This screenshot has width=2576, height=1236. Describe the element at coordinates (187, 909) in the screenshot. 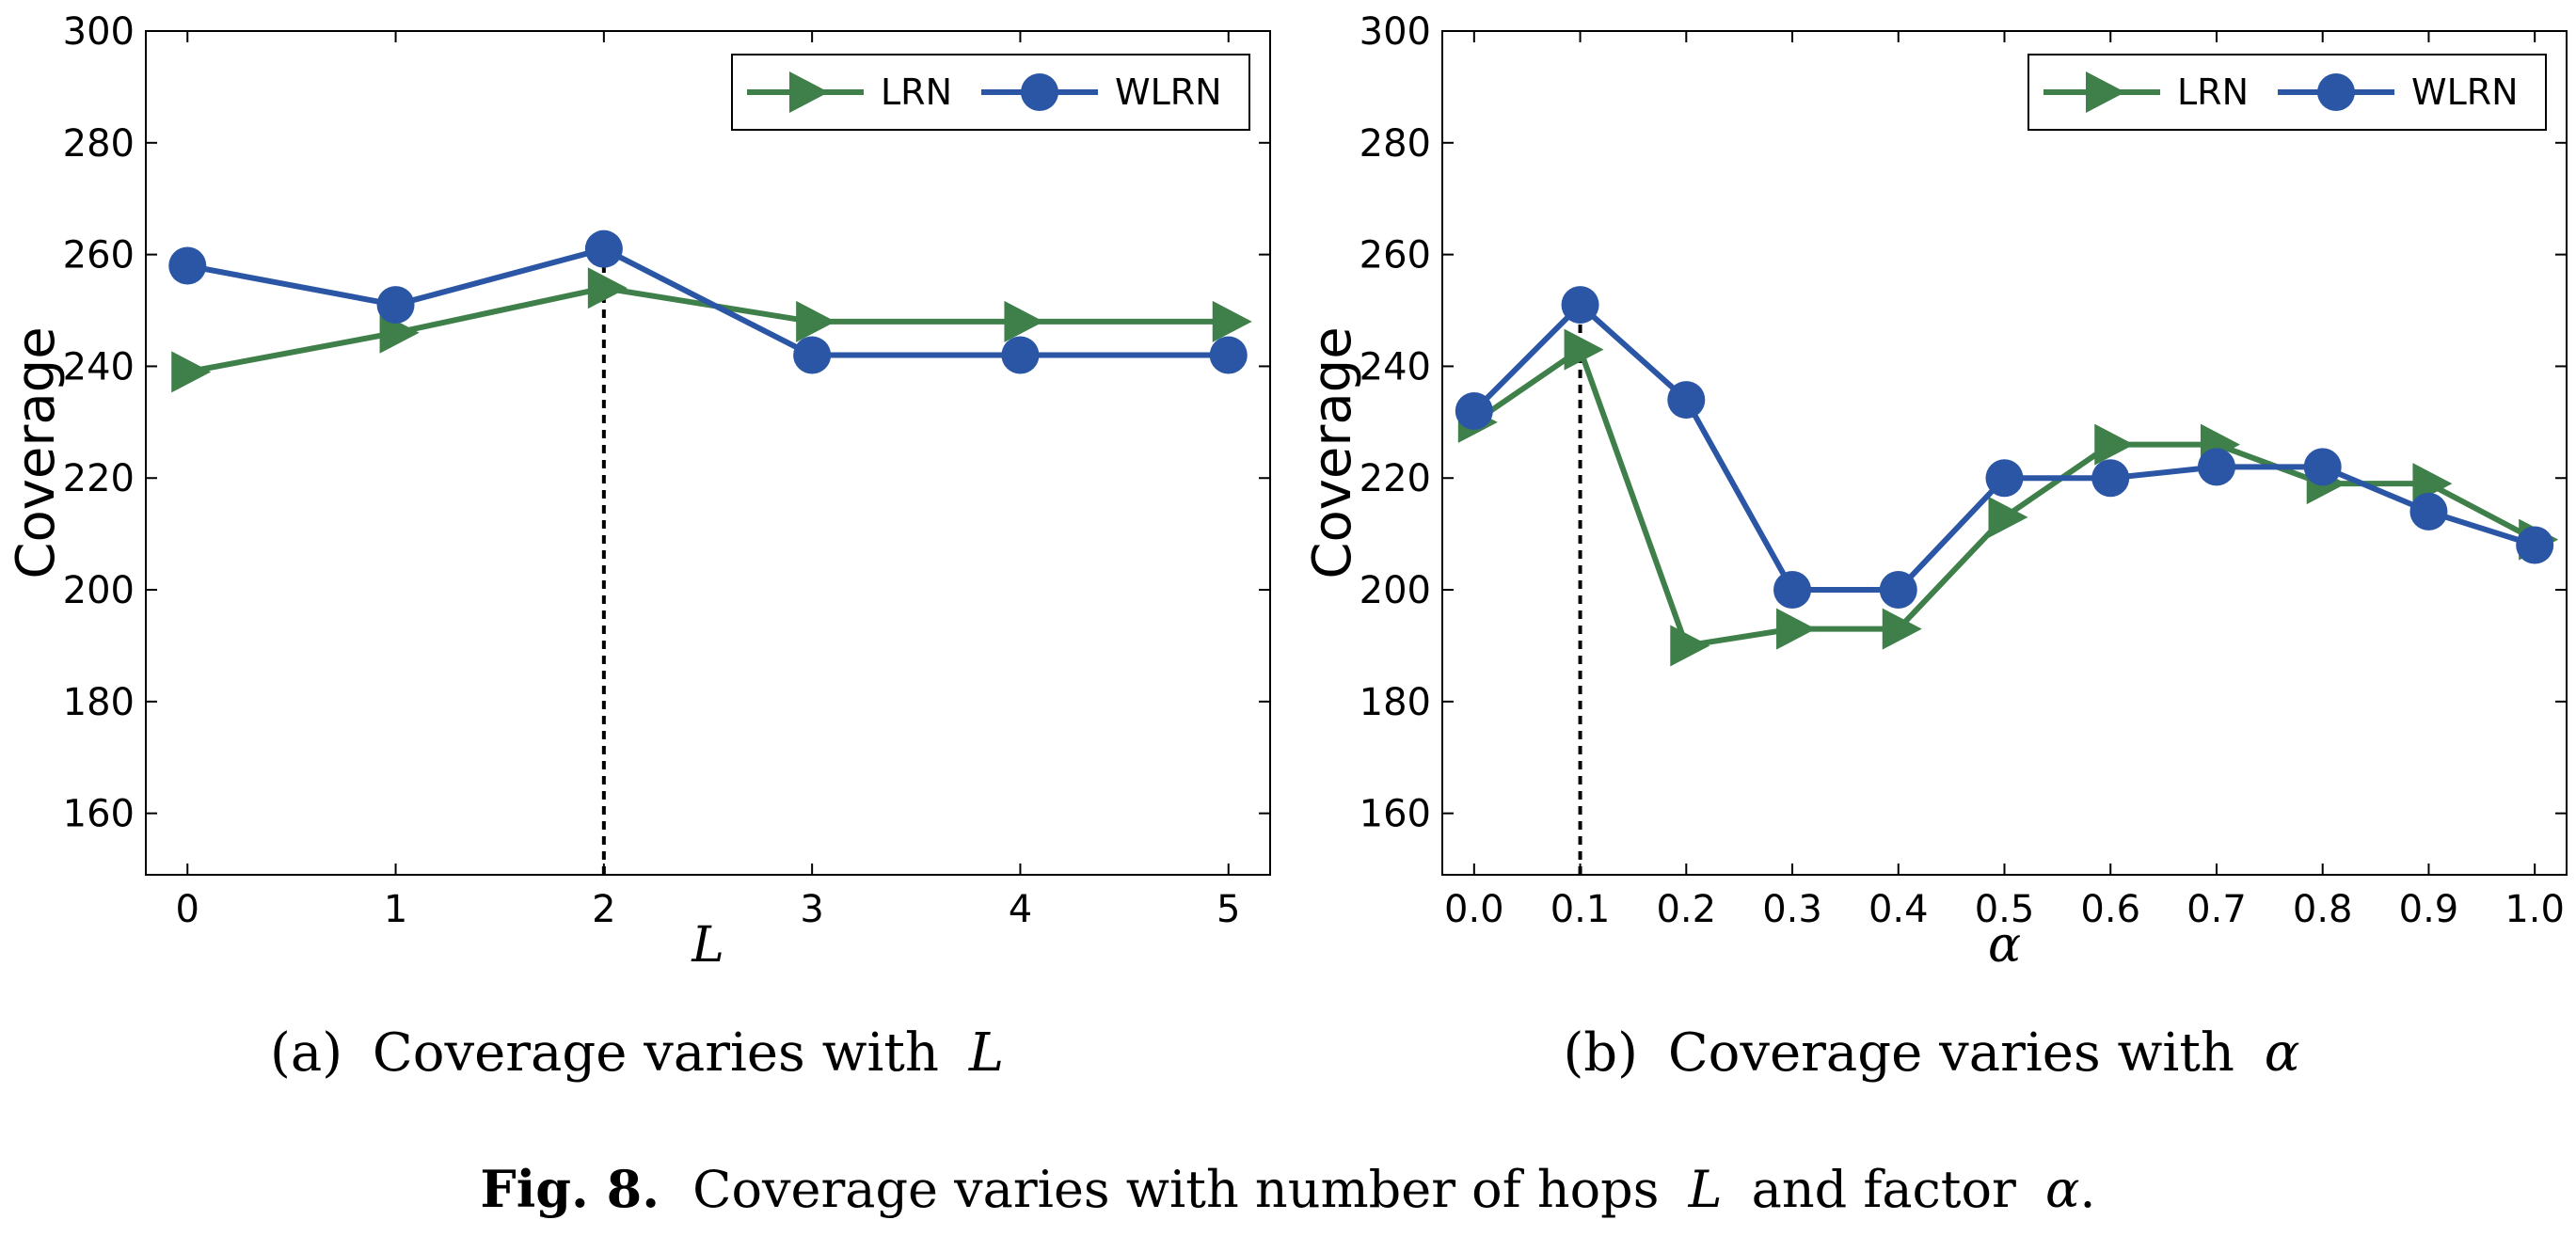

I see `x-tick-label: 0` at that location.